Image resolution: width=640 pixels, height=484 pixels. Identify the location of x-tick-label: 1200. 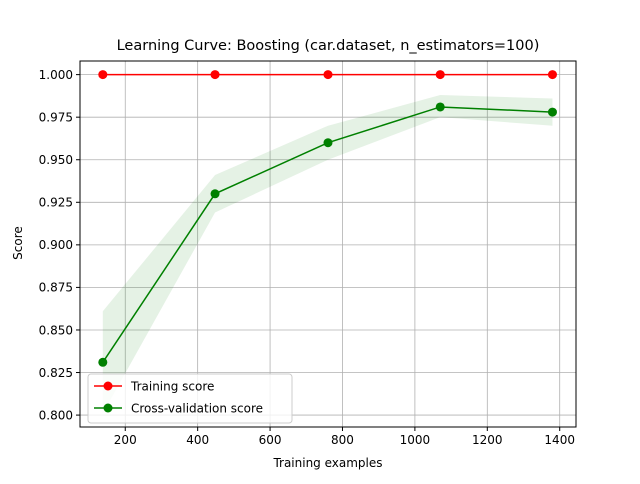
(487, 440).